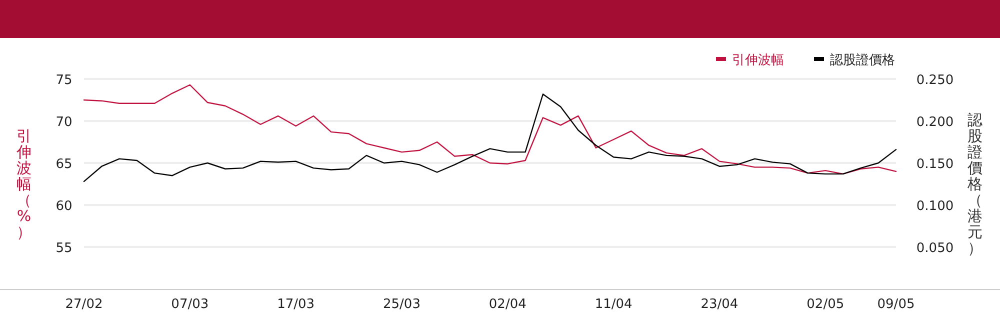  Describe the element at coordinates (758, 60) in the screenshot. I see `legend-label: 引伸波幅` at that location.